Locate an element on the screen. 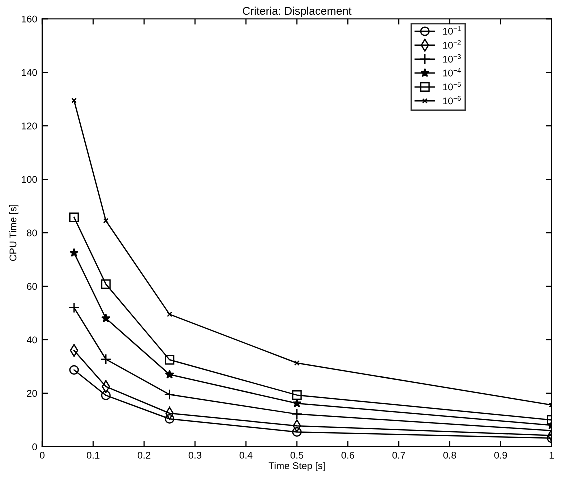 The height and width of the screenshot is (478, 566). legend-label: 10$^{−5}$ is located at coordinates (452, 86).